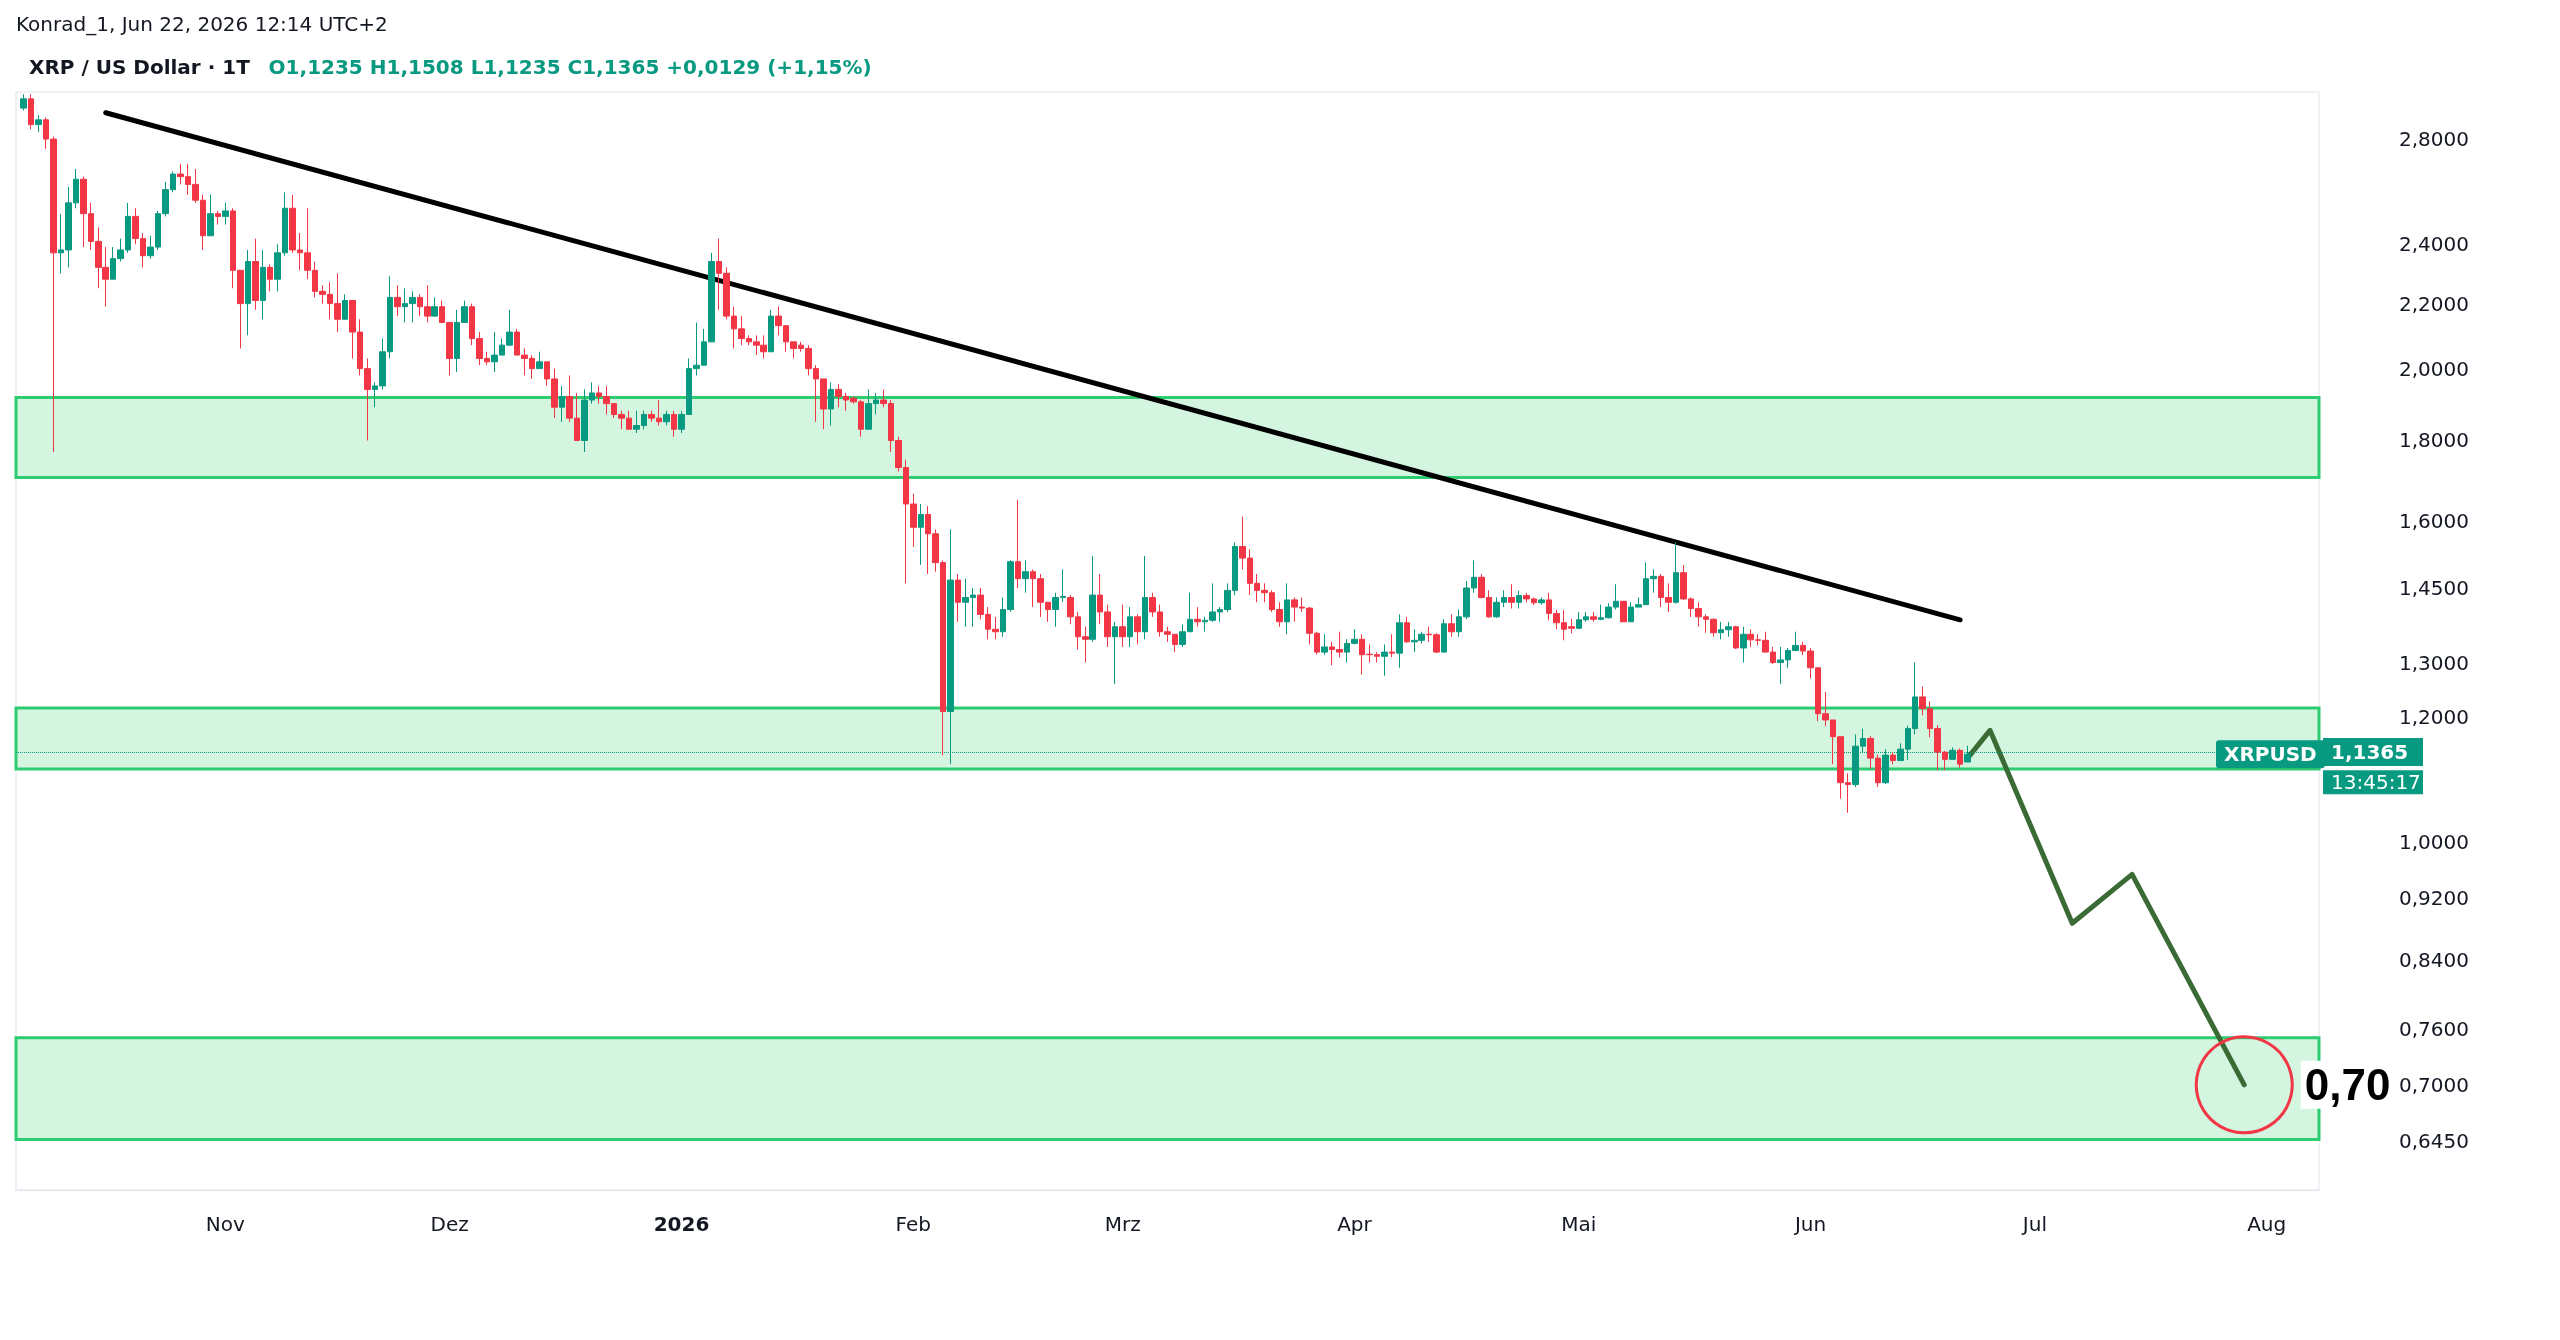 This screenshot has width=2560, height=1340. Describe the element at coordinates (2434, 960) in the screenshot. I see `y-tick-label: 0,8400` at that location.